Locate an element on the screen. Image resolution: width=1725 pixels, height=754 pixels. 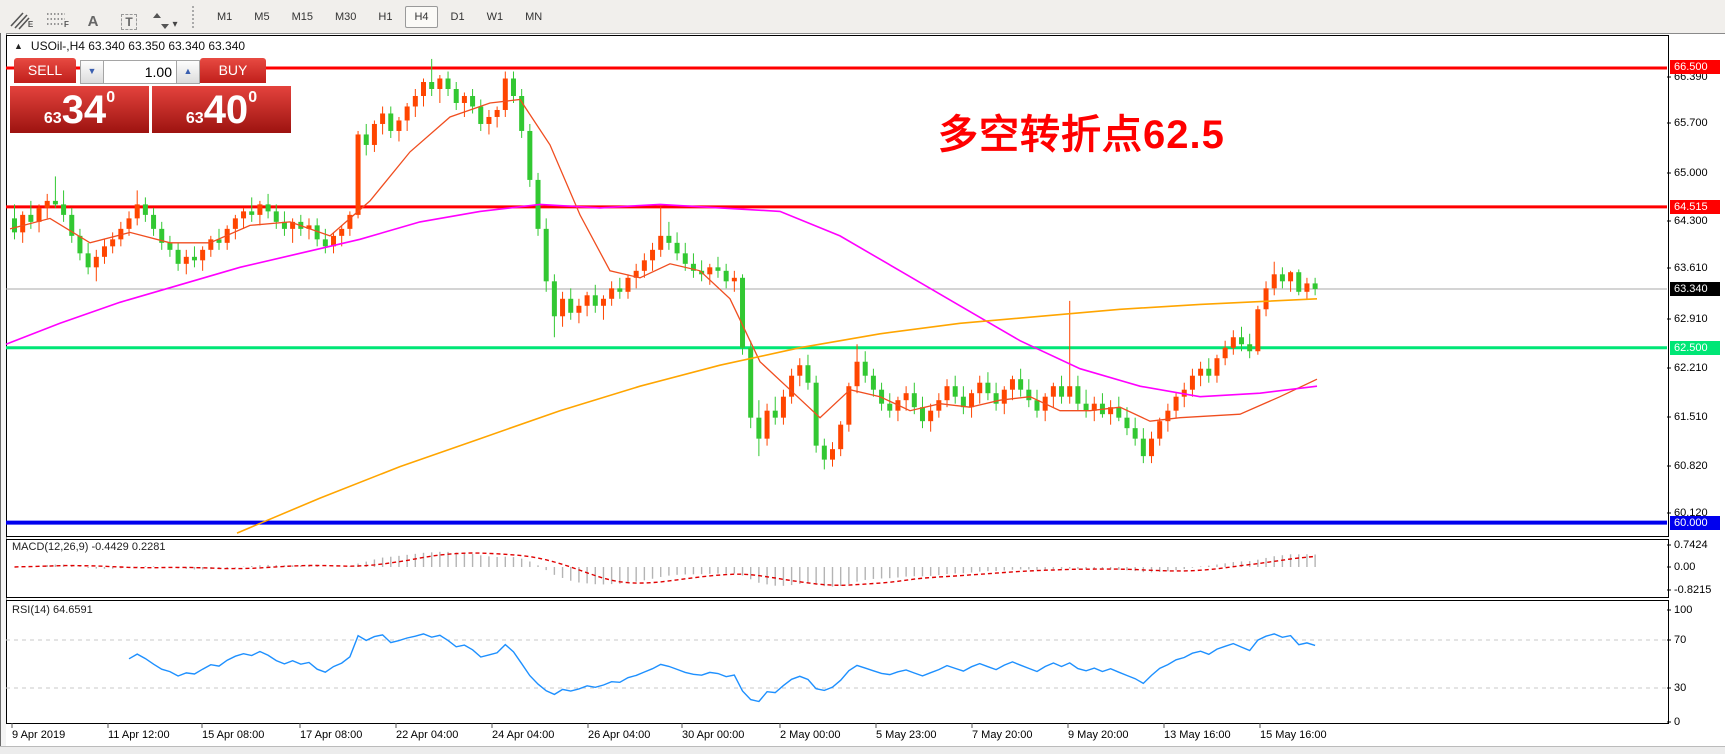
sell-button: SELL is located at coordinates (45, 70).